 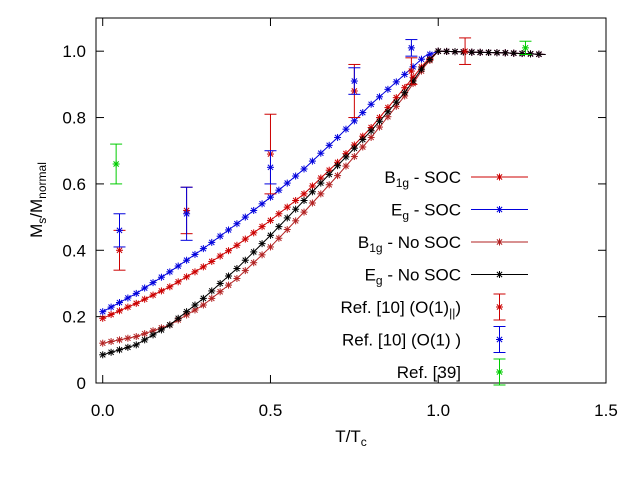 I want to click on y-tick-label: 0.2, so click(x=74, y=317).